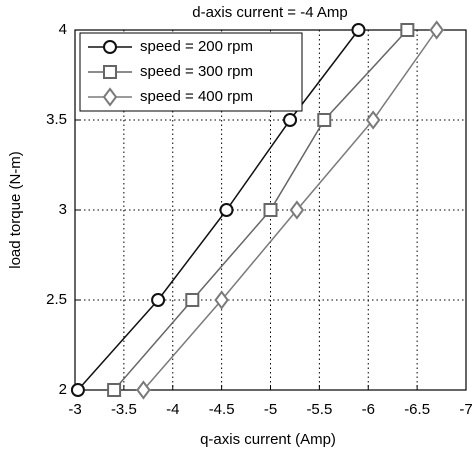 The width and height of the screenshot is (474, 458). What do you see at coordinates (15, 210) in the screenshot?
I see `y-axis-label: load torque (N-m)` at bounding box center [15, 210].